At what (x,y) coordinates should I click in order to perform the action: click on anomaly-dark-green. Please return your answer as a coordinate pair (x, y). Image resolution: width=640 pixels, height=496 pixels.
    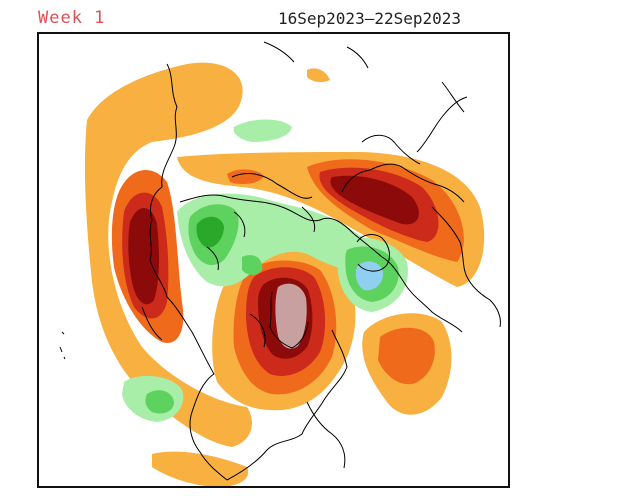
    Looking at the image, I should click on (210, 232).